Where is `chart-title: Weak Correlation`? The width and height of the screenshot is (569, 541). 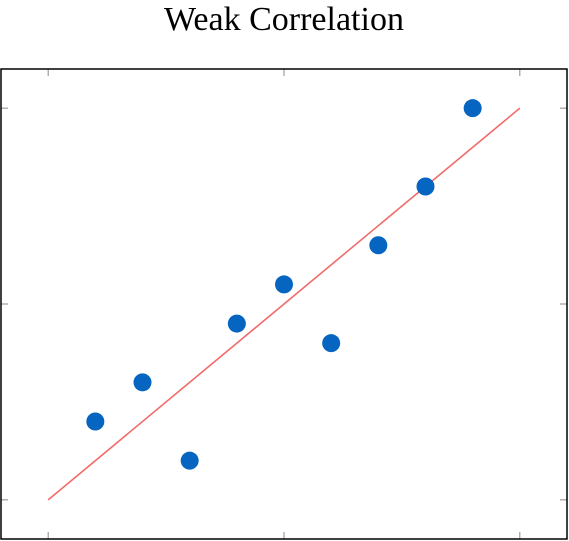 chart-title: Weak Correlation is located at coordinates (284, 19).